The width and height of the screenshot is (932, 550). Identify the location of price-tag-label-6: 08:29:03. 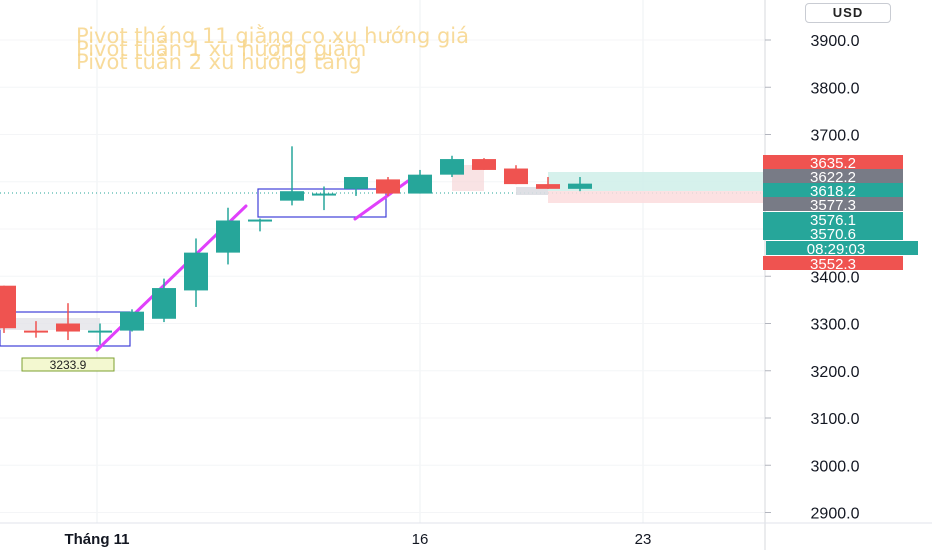
(836, 249).